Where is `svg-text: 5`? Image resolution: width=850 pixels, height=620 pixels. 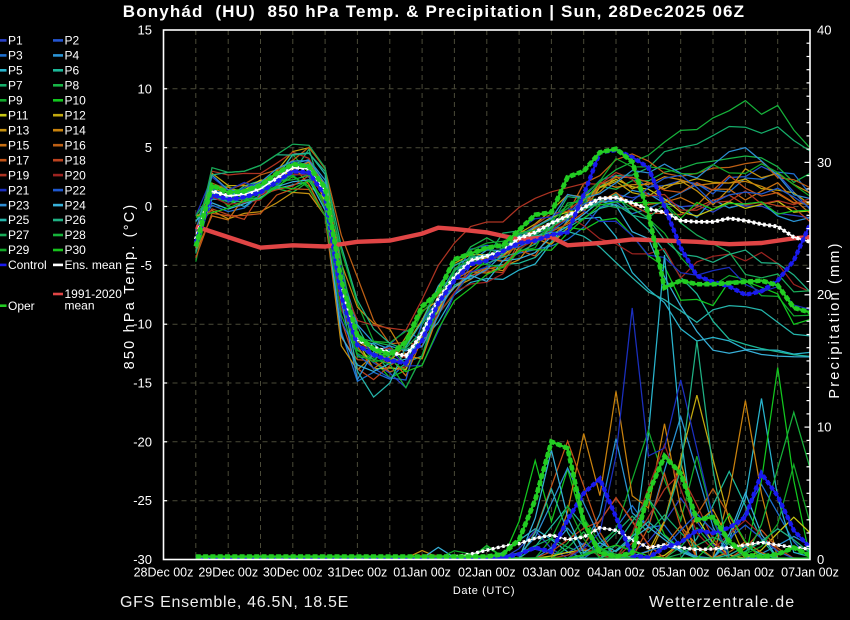 svg-text: 5 is located at coordinates (148, 147).